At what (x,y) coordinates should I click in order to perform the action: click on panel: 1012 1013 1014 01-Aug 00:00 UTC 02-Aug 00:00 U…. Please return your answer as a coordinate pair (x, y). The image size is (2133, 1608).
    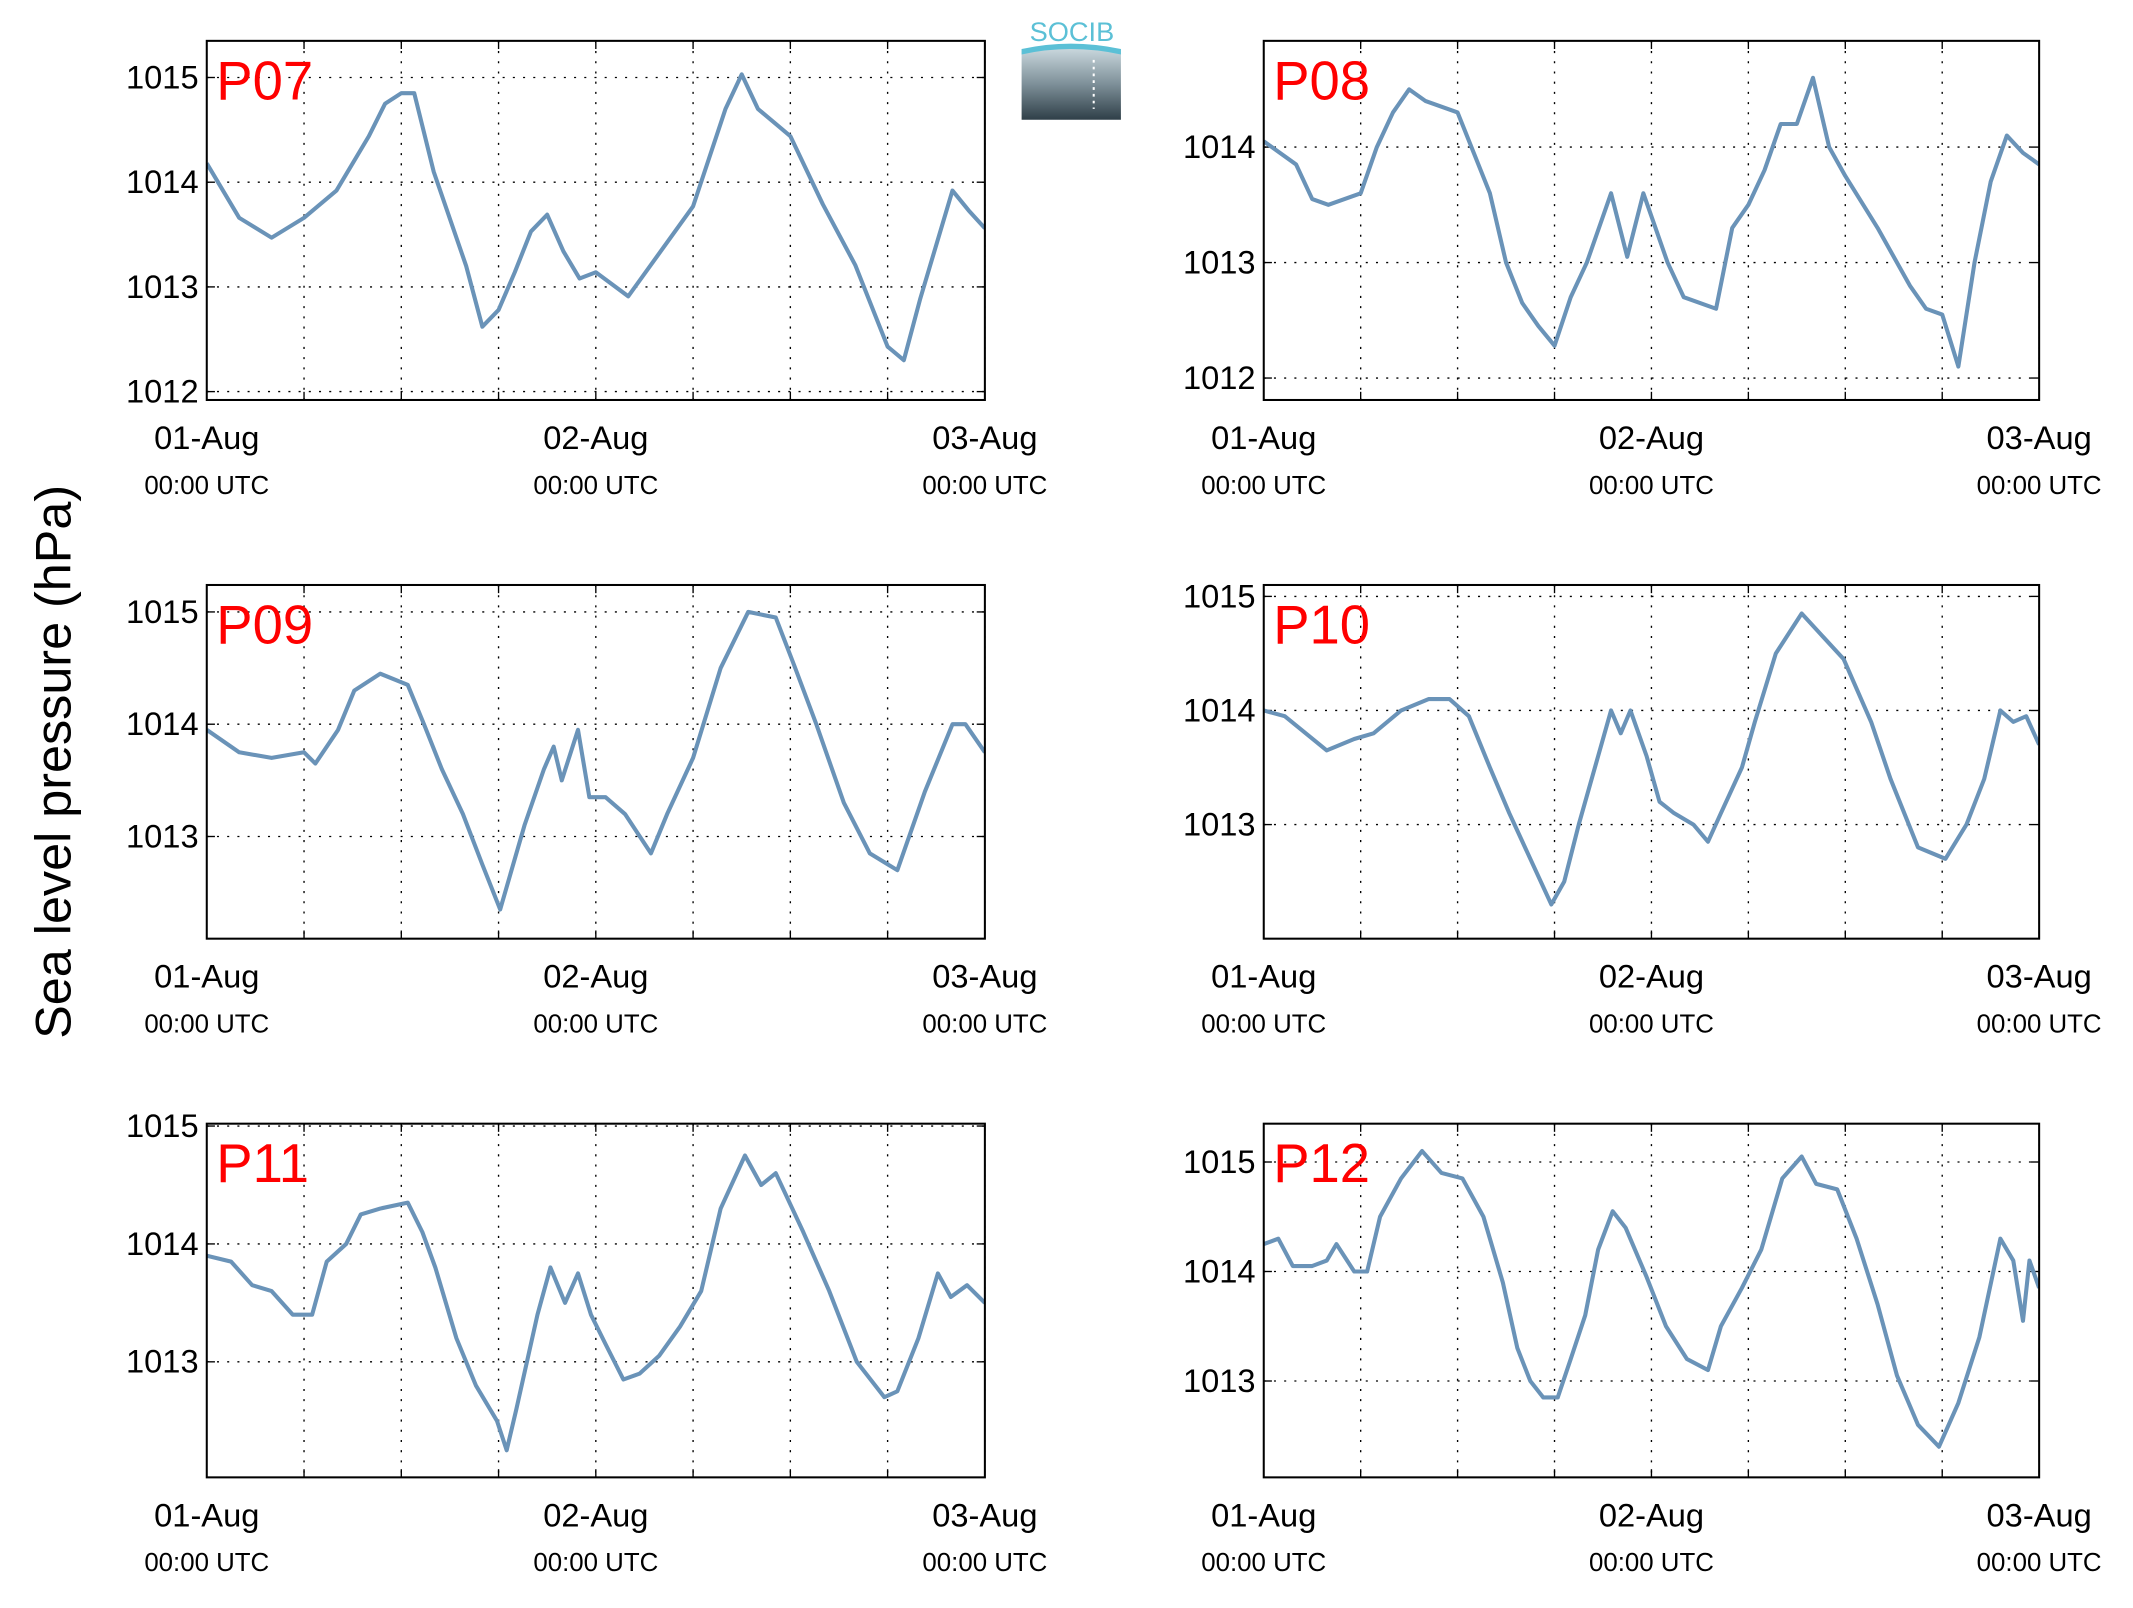
    Looking at the image, I should click on (1642, 269).